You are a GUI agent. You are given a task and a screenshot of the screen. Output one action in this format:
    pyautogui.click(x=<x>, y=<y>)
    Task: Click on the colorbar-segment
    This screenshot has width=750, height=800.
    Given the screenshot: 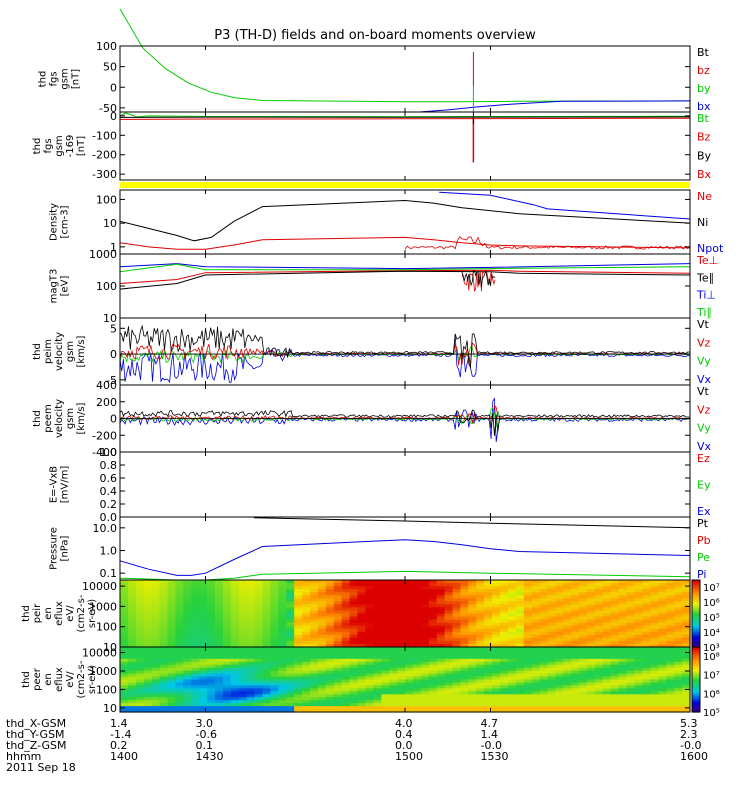 What is the action you would take?
    pyautogui.click(x=696, y=680)
    